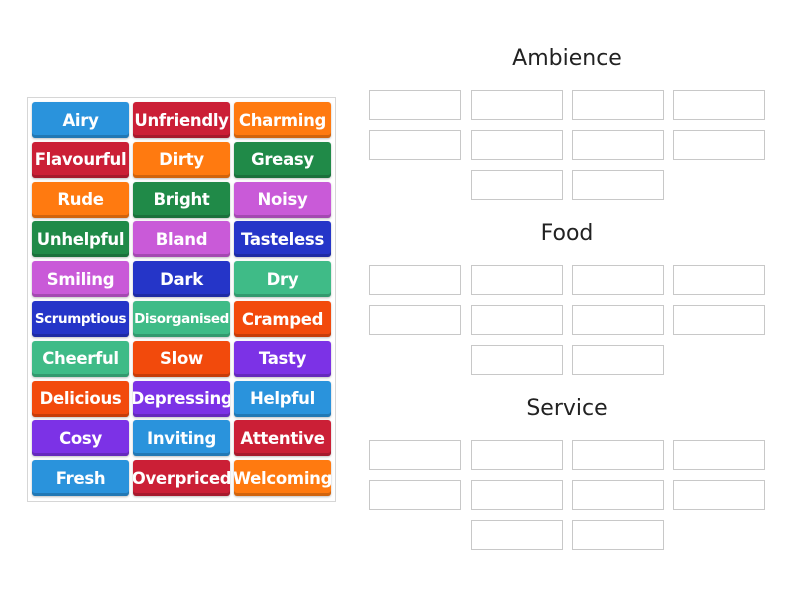 This screenshot has height=600, width=800. I want to click on word-card: Delicious, so click(80, 398).